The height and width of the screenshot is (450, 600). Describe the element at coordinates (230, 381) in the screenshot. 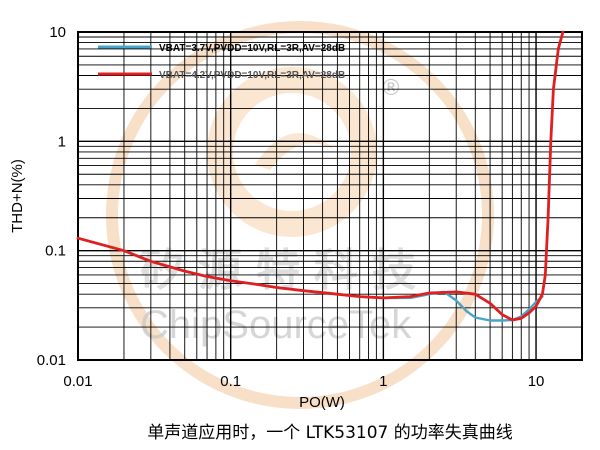

I see `x-tick-label: 0.1` at that location.